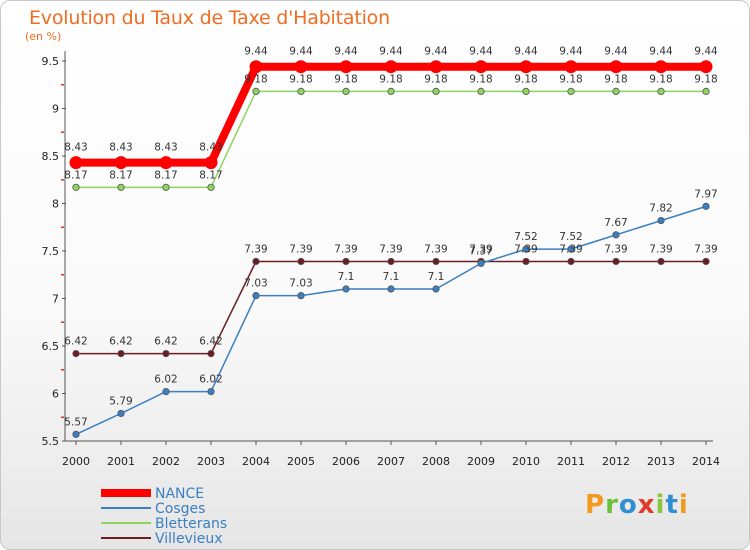 The width and height of the screenshot is (750, 550). Describe the element at coordinates (436, 461) in the screenshot. I see `x-tick-label: 2008` at that location.